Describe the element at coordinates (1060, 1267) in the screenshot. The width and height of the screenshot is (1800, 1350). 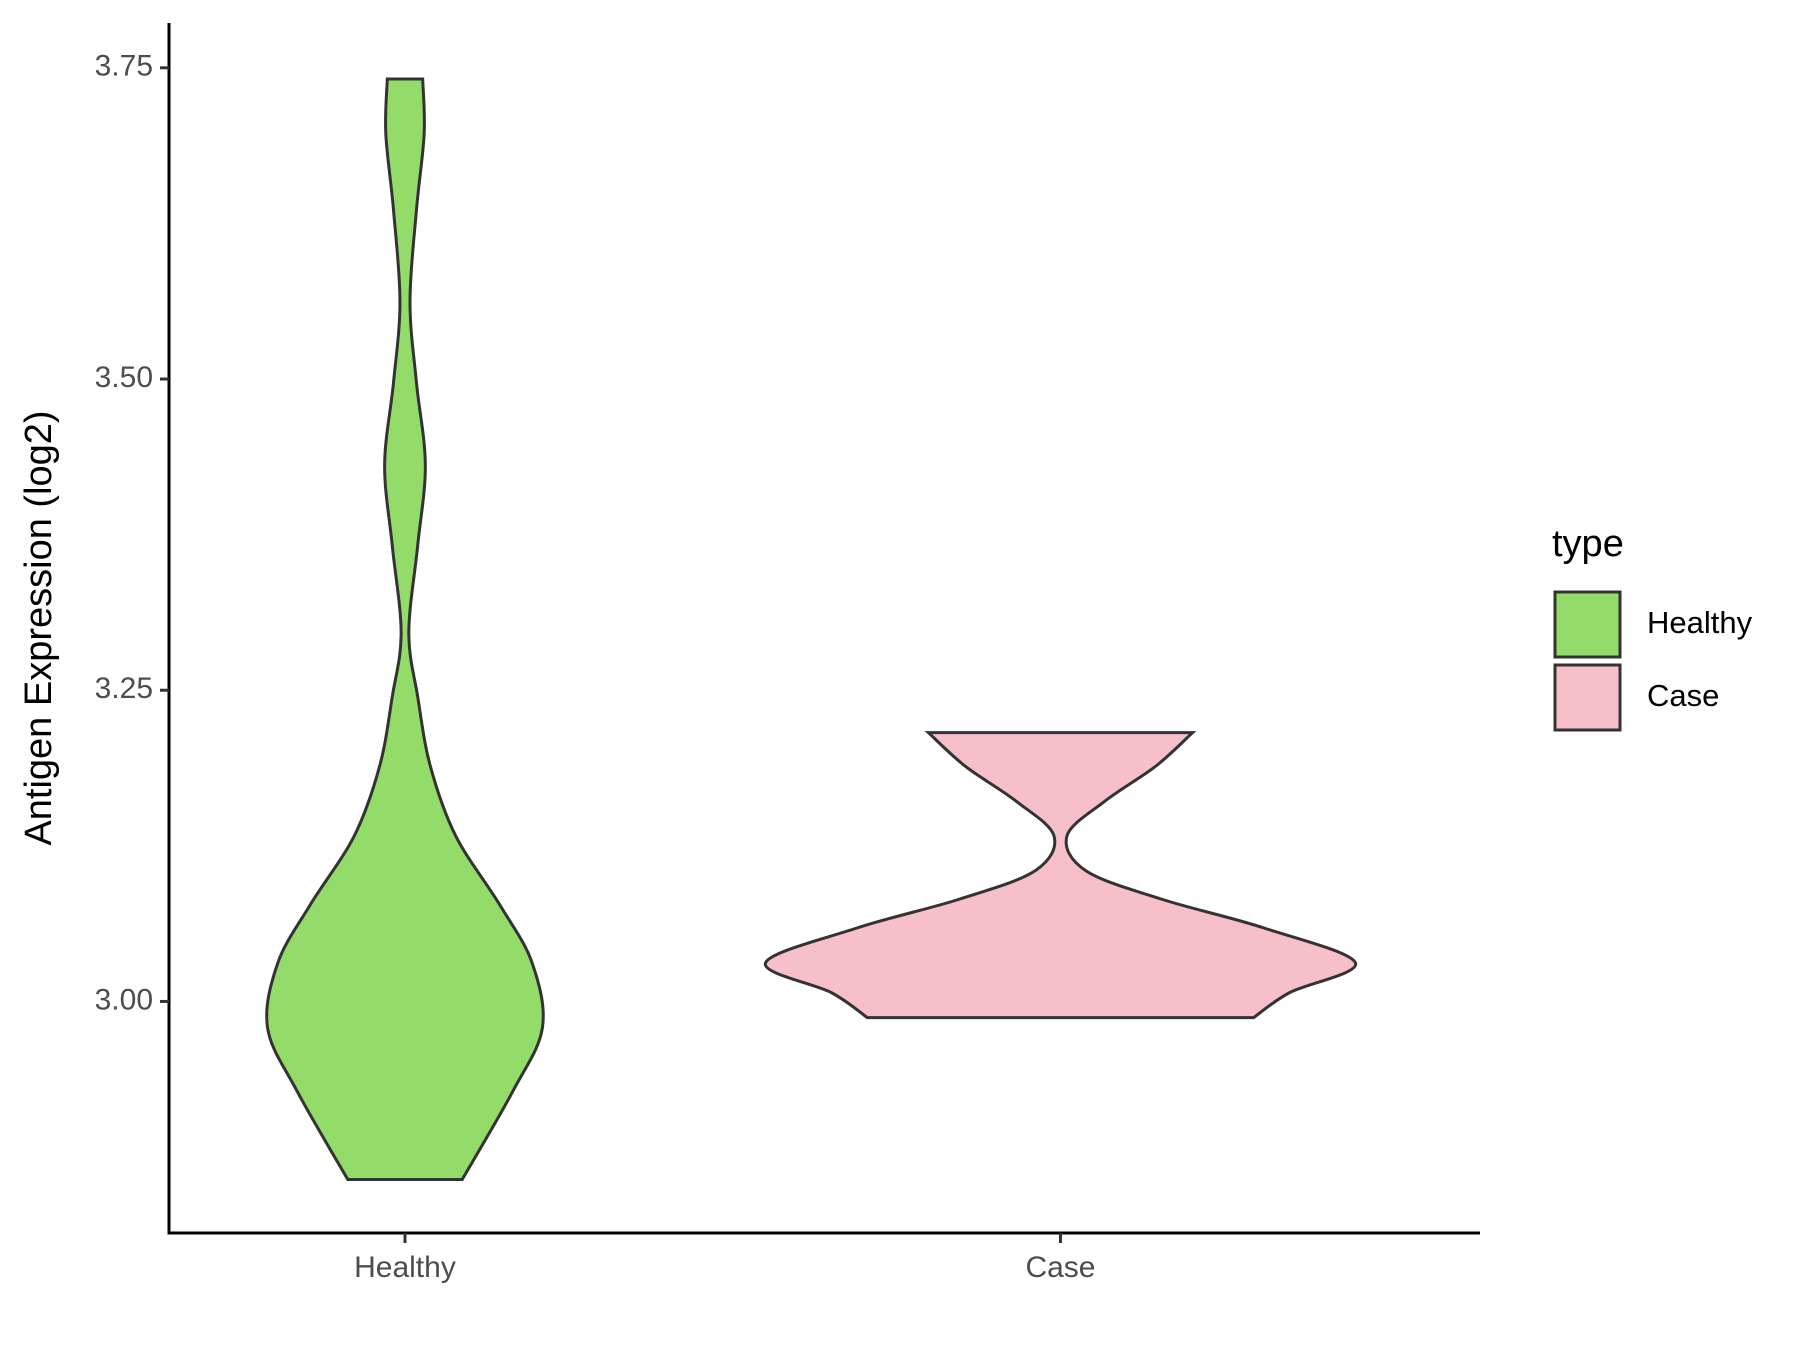
I see `x-tick-label: Case` at that location.